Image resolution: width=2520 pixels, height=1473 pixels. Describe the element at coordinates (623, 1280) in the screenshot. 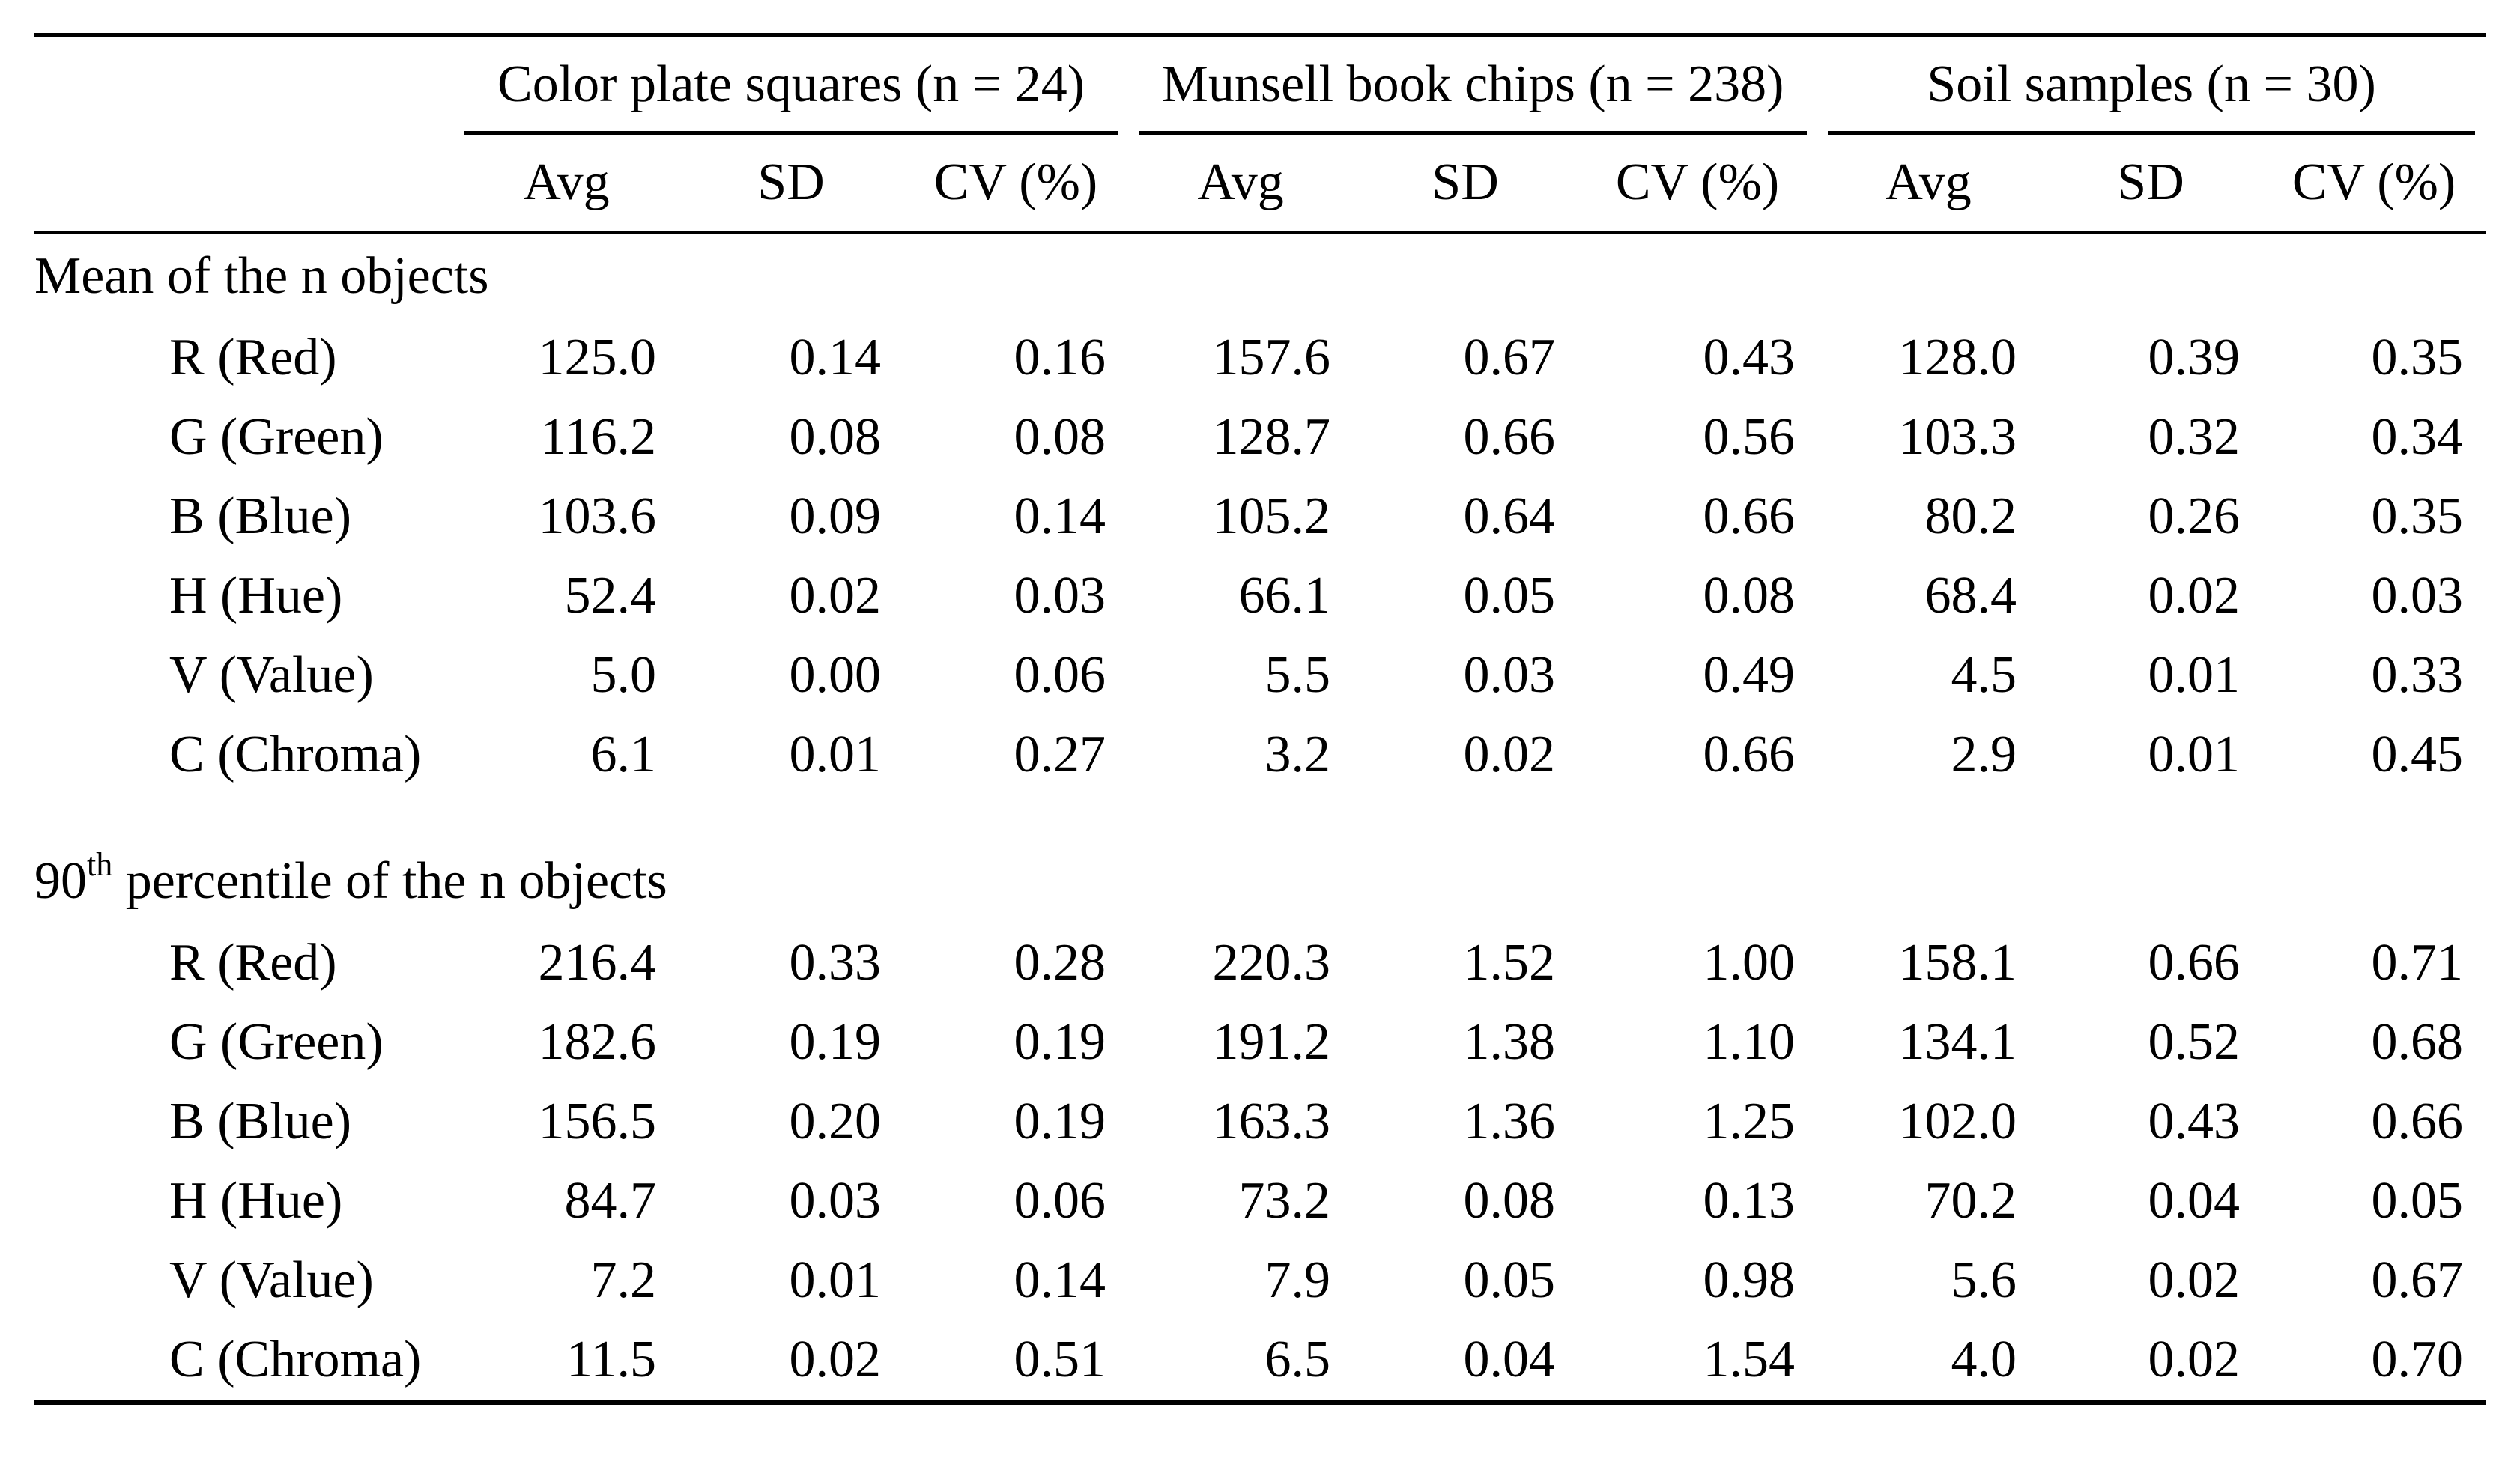

I see `table-cell: 7.2` at that location.